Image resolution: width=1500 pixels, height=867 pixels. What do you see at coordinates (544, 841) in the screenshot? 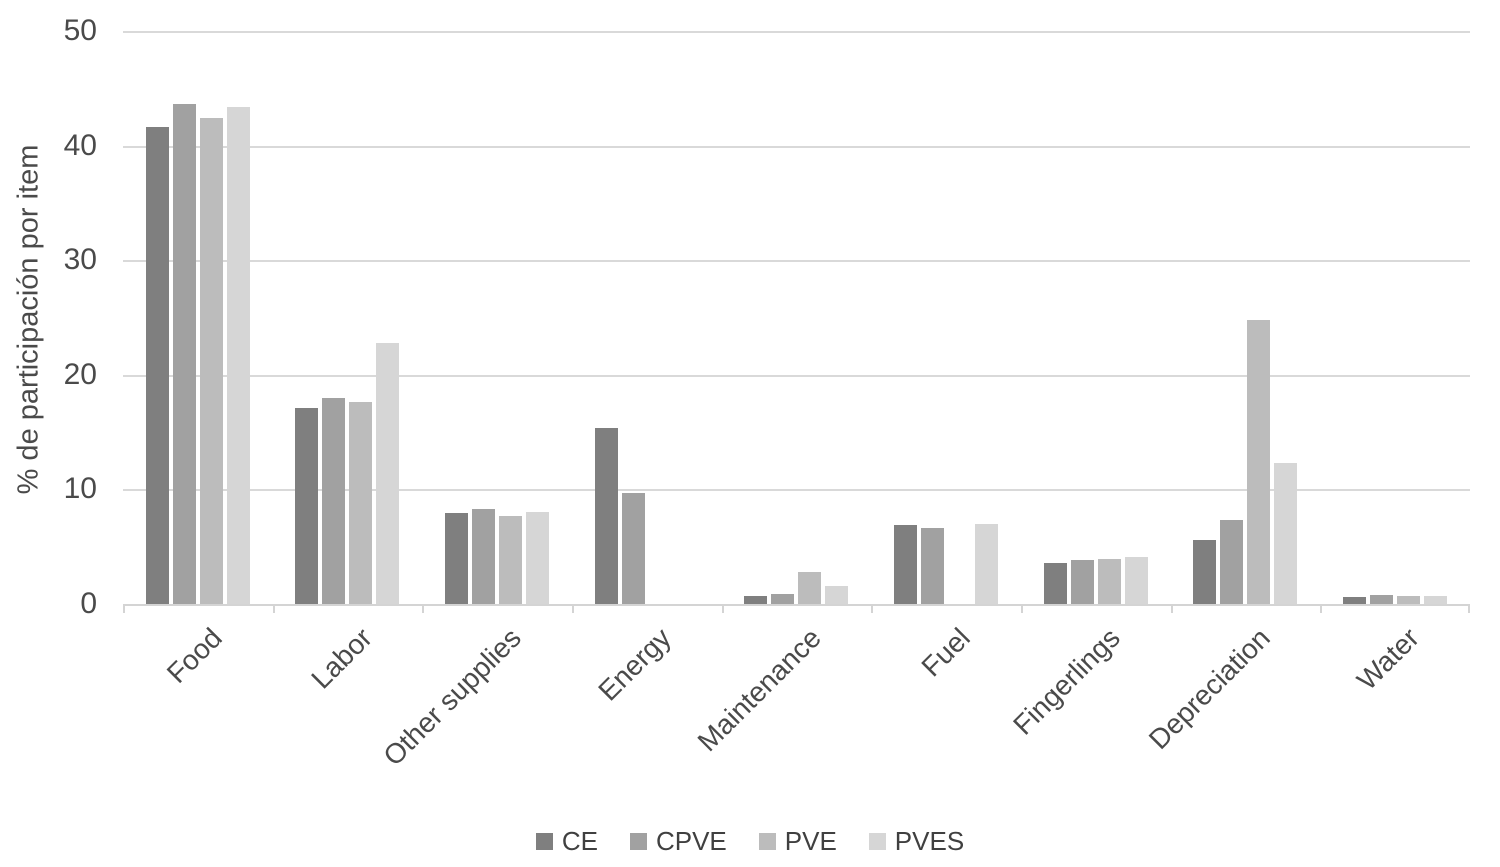
I see `legend-swatch-ce` at bounding box center [544, 841].